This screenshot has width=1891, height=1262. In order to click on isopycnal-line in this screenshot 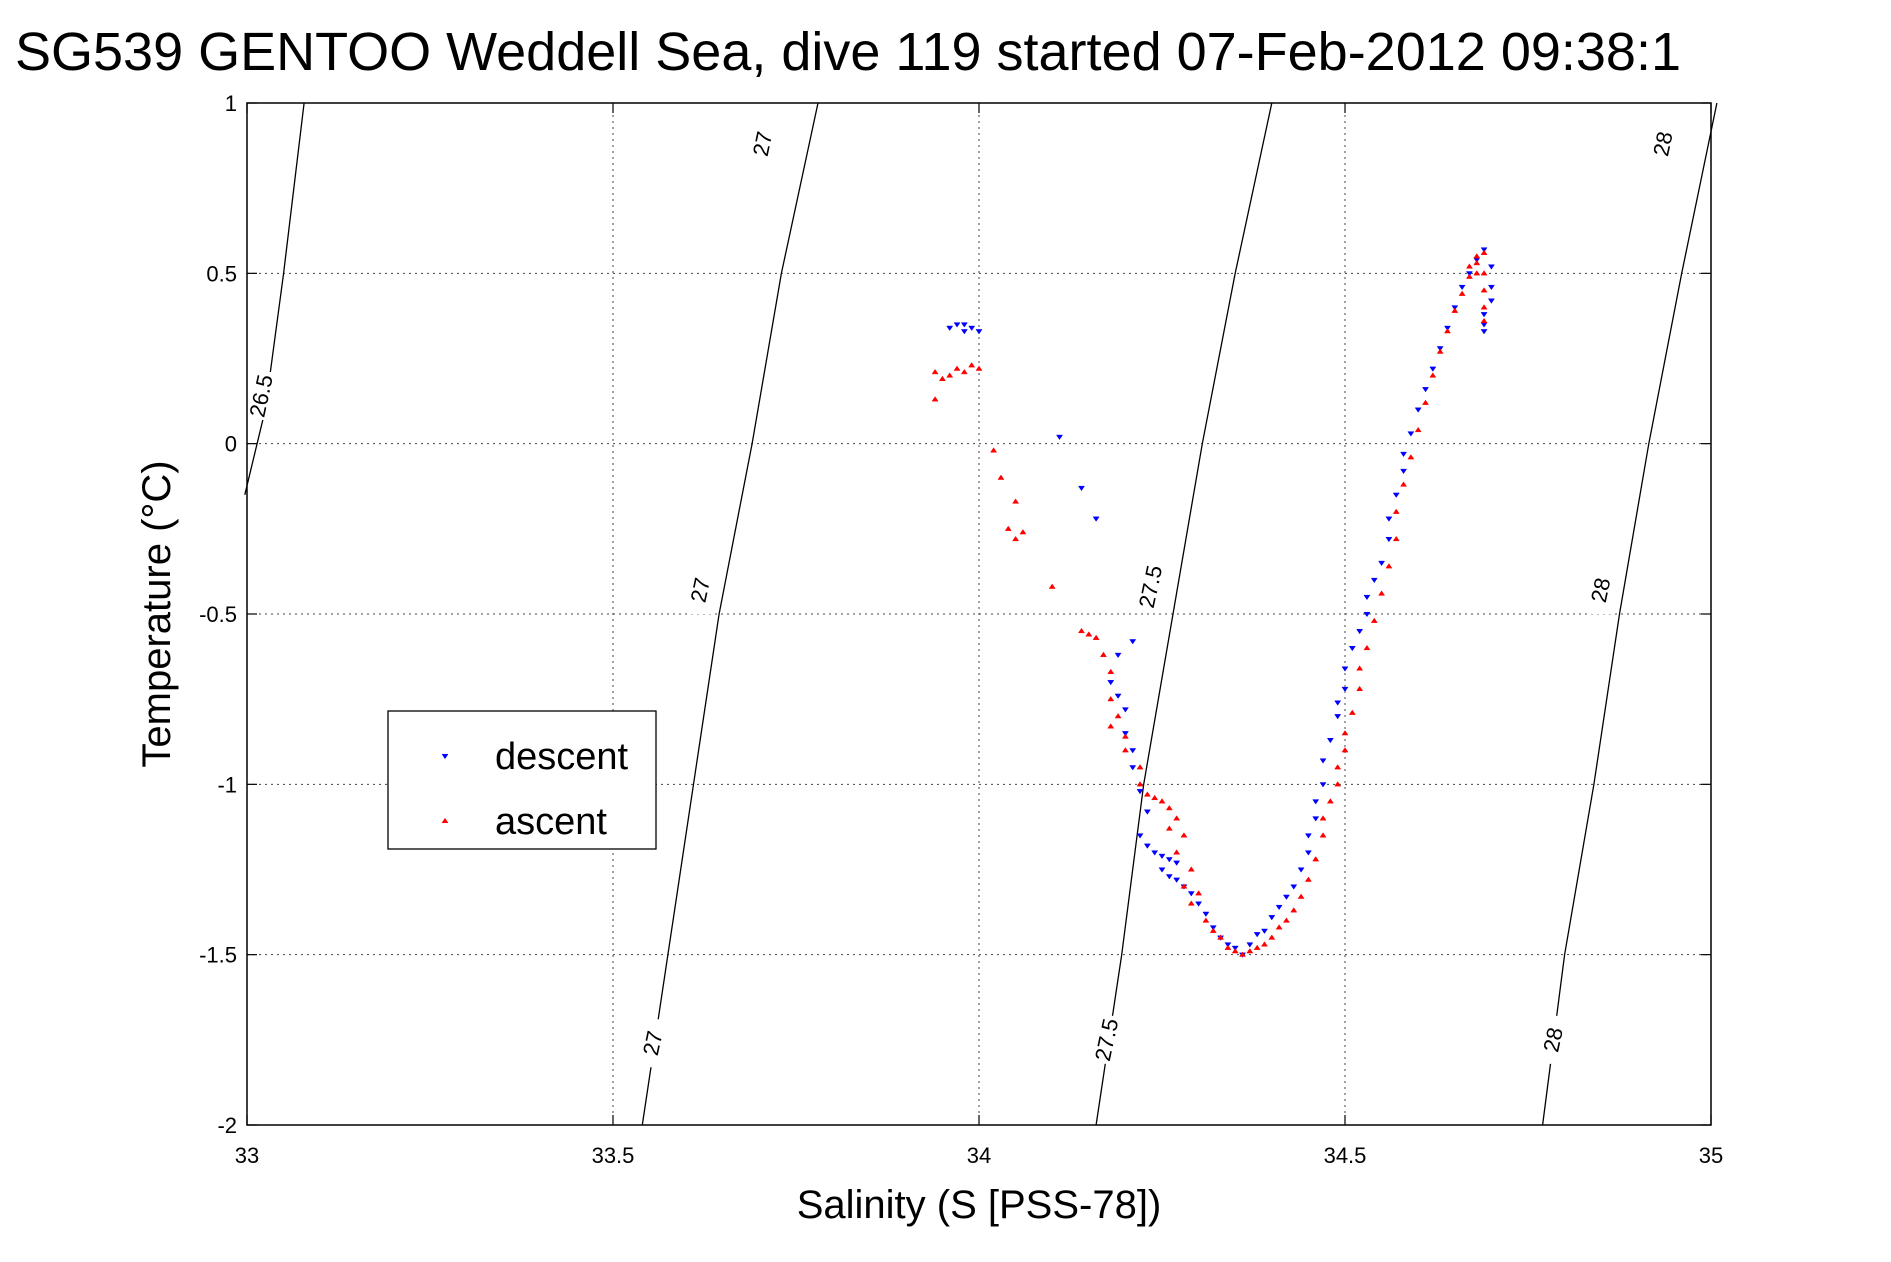, I will do `click(274, 298)`.